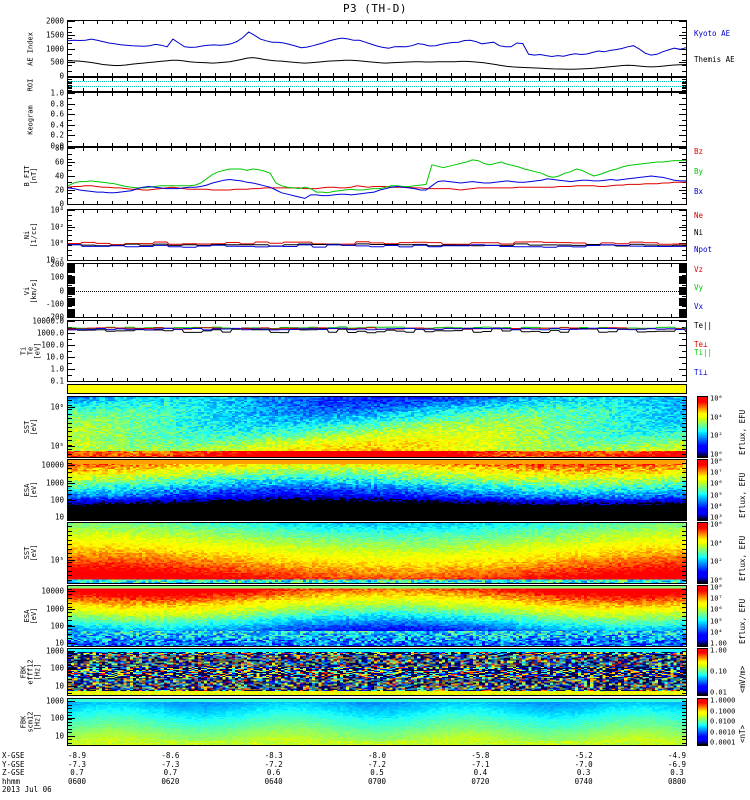 This screenshot has width=750, height=800. I want to click on colorbar-label-fbk-bfield-2: 0.0100, so click(723, 721).